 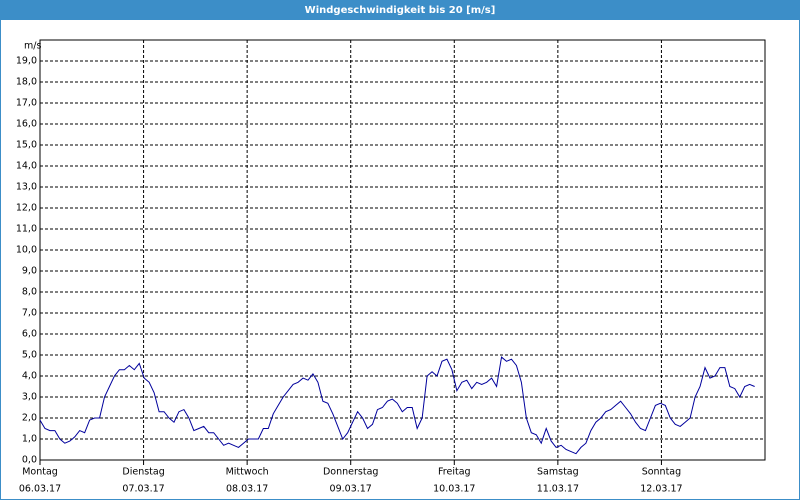 What do you see at coordinates (26, 208) in the screenshot?
I see `y-tick-label: 12,0` at bounding box center [26, 208].